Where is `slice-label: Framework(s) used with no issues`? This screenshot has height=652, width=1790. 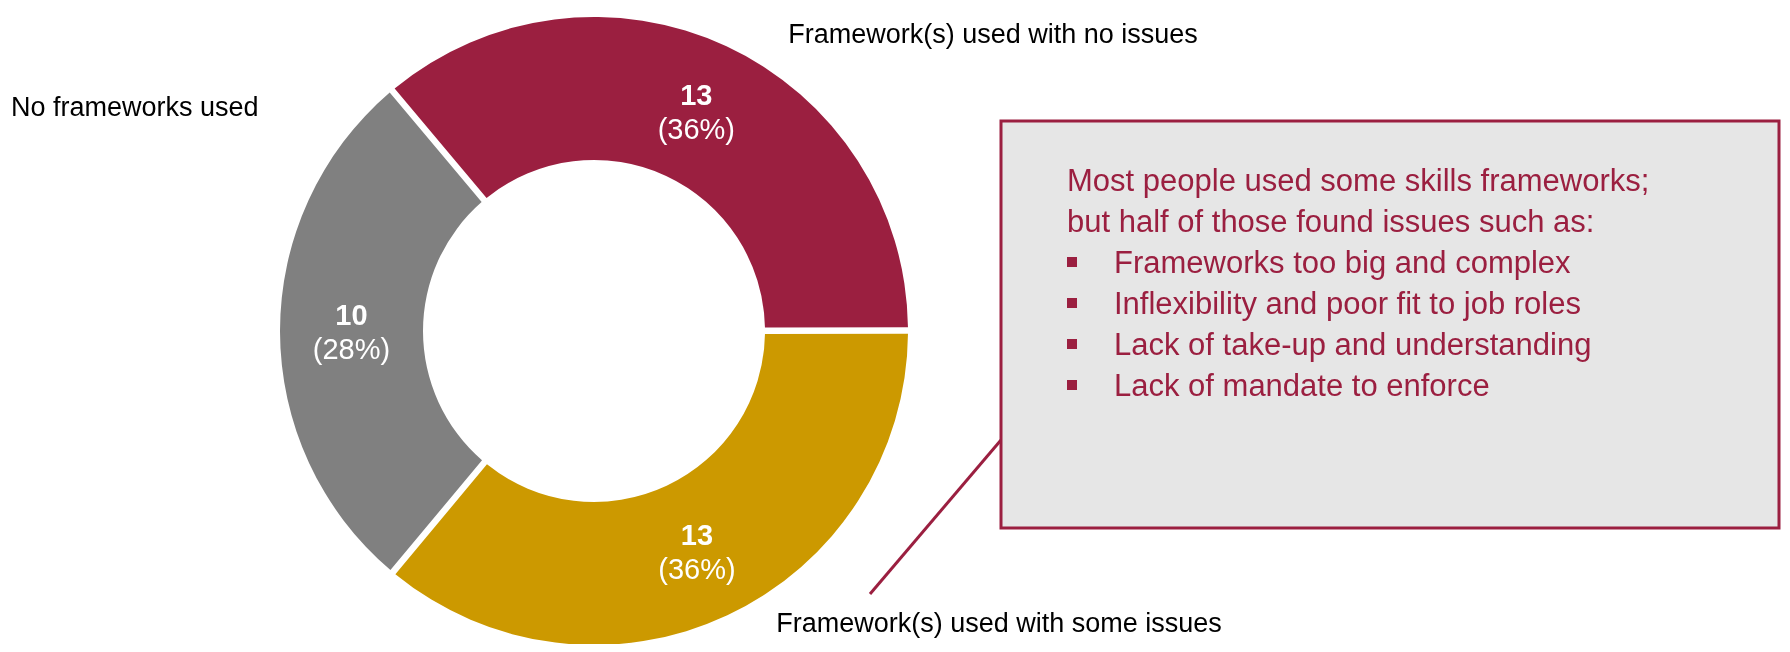 slice-label: Framework(s) used with no issues is located at coordinates (993, 34).